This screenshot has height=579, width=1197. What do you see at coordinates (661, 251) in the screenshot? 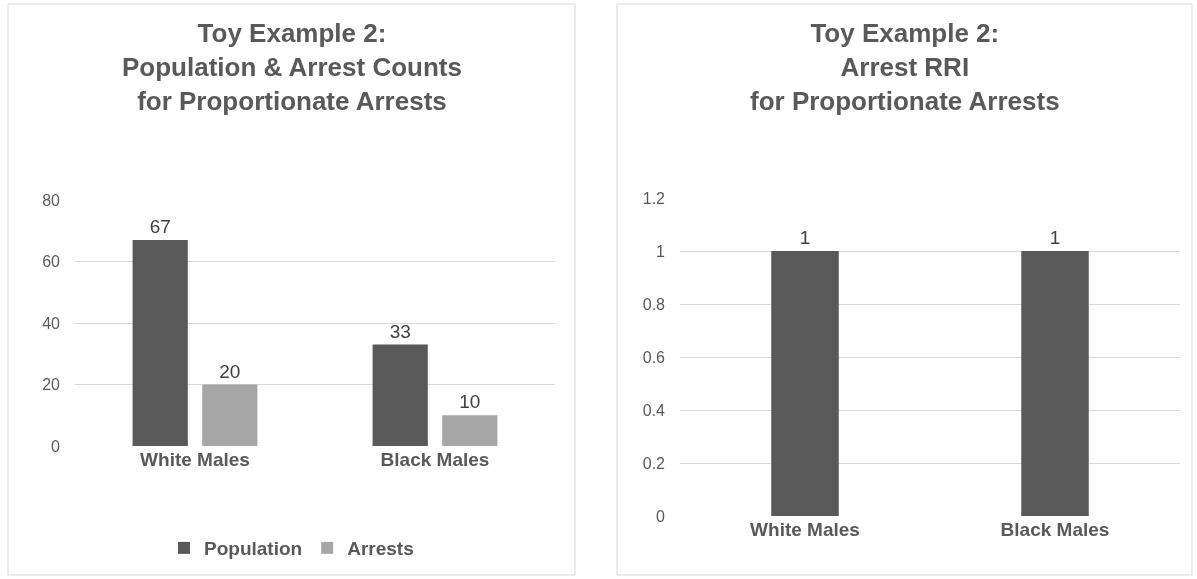
I see `y-tick-label: 1` at bounding box center [661, 251].